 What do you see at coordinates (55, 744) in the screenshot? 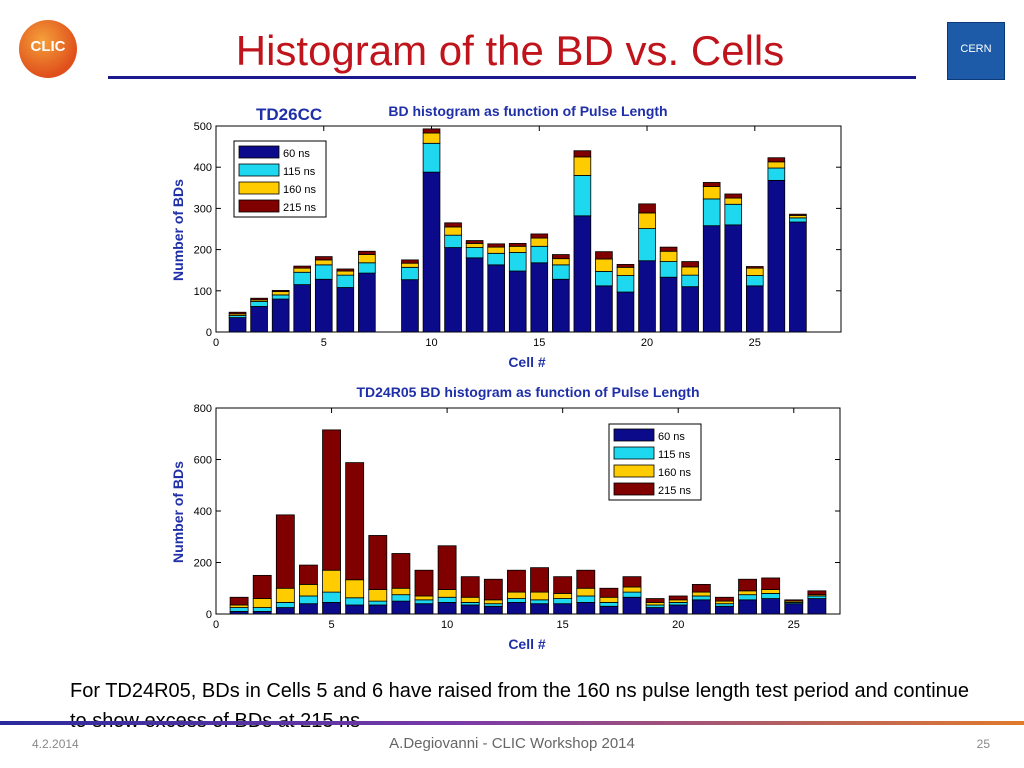
I see `footer-date: 4.2.2014` at bounding box center [55, 744].